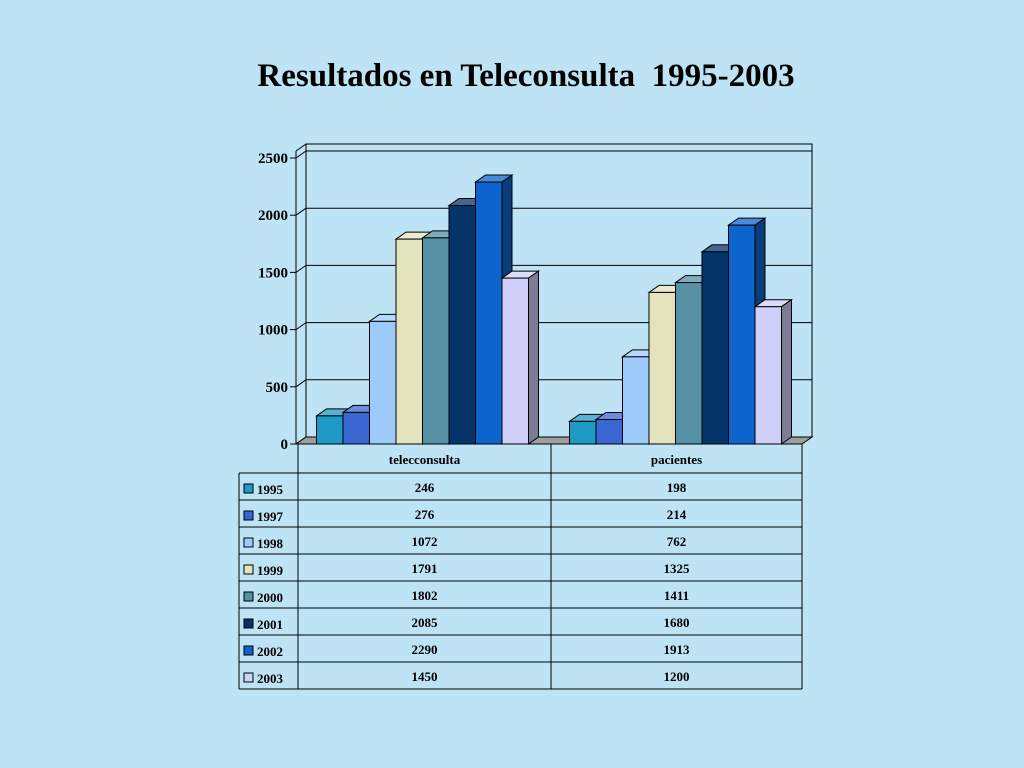 The height and width of the screenshot is (768, 1024). What do you see at coordinates (273, 331) in the screenshot?
I see `y-tick-label: 1000` at bounding box center [273, 331].